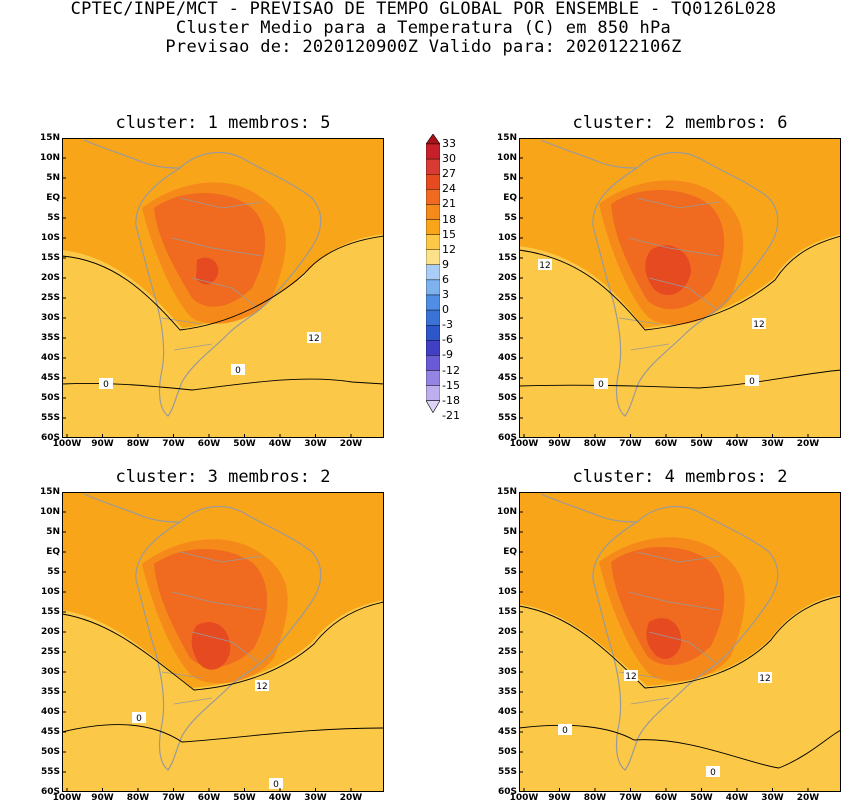 The width and height of the screenshot is (847, 803). Describe the element at coordinates (630, 444) in the screenshot. I see `lon-tick-label: 70W` at that location.